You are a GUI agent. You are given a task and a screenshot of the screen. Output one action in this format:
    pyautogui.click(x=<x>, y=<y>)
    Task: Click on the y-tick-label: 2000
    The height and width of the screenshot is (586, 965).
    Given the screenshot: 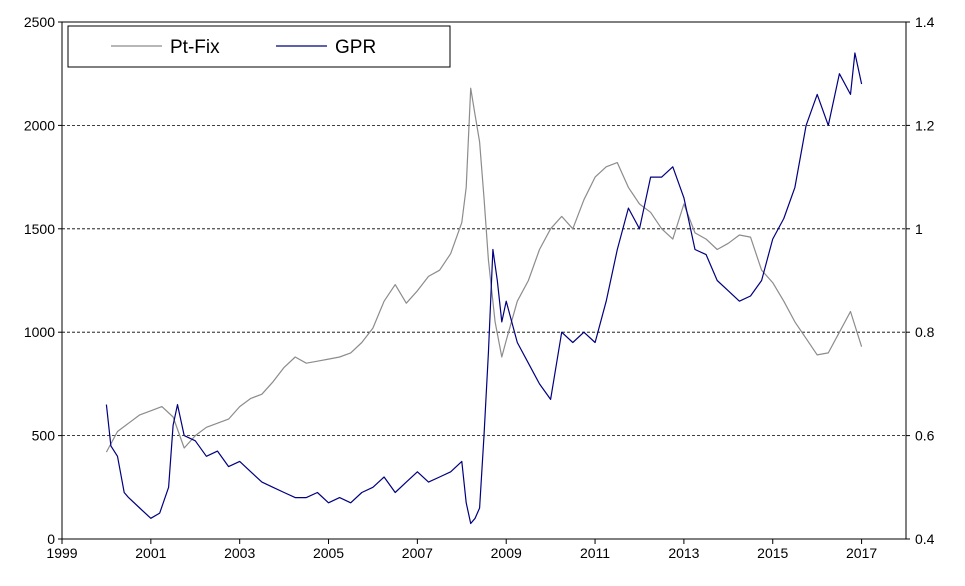 What is the action you would take?
    pyautogui.click(x=39, y=125)
    